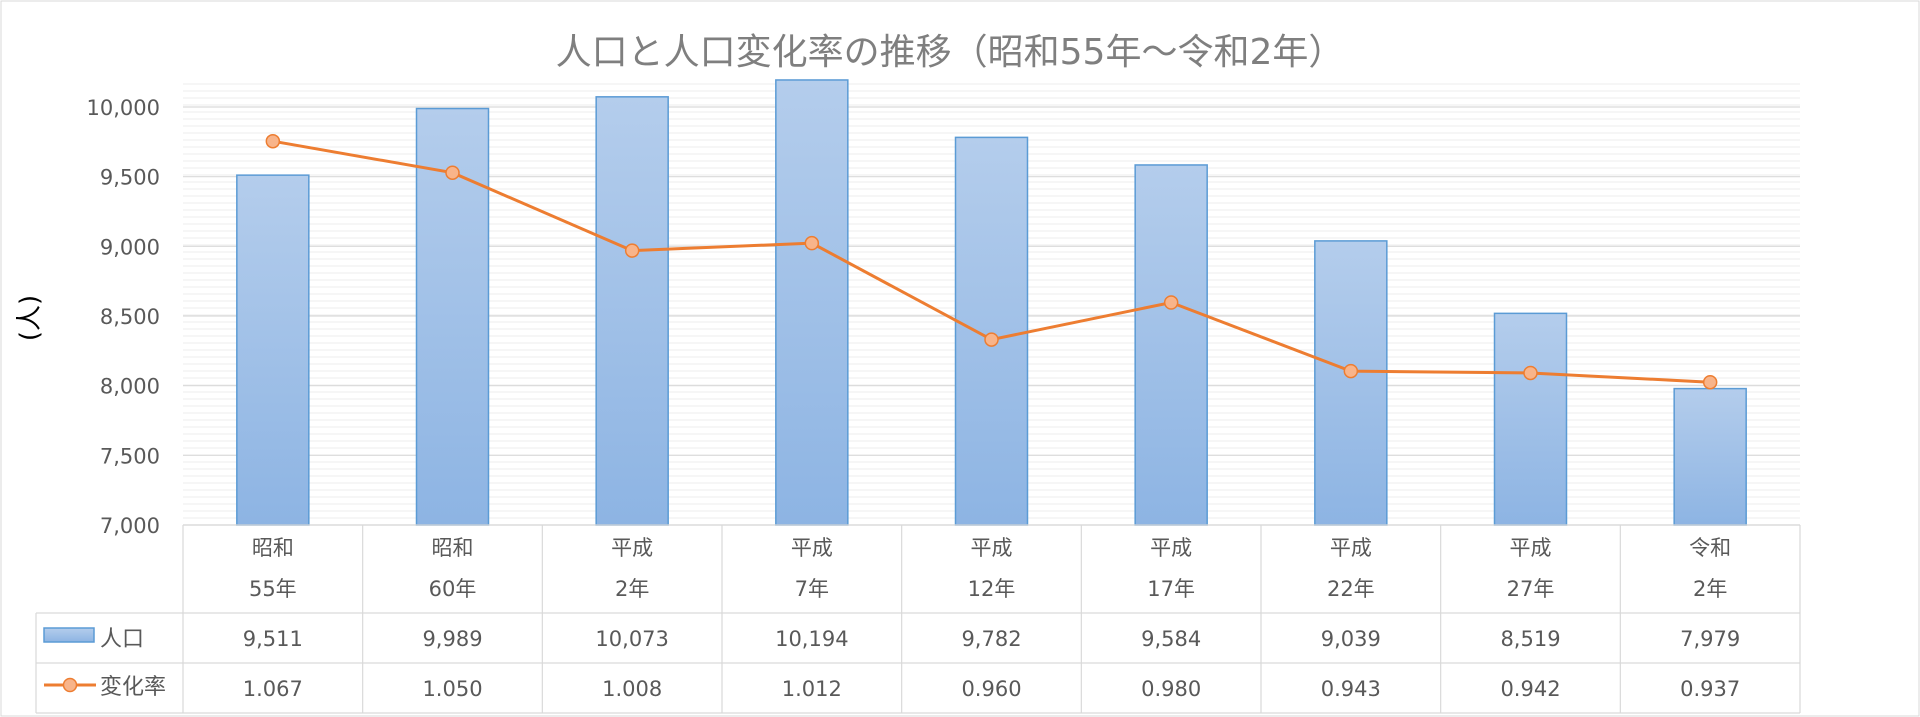  Describe the element at coordinates (1351, 689) in the screenshot. I see `data-label-change-rate: 0.943` at that location.